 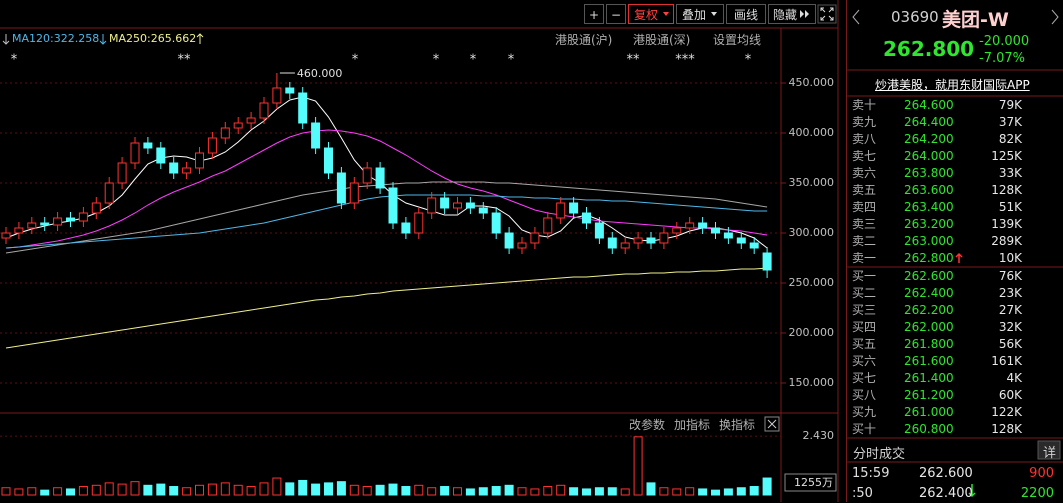 I want to click on toolbar-icons, so click(x=750, y=14).